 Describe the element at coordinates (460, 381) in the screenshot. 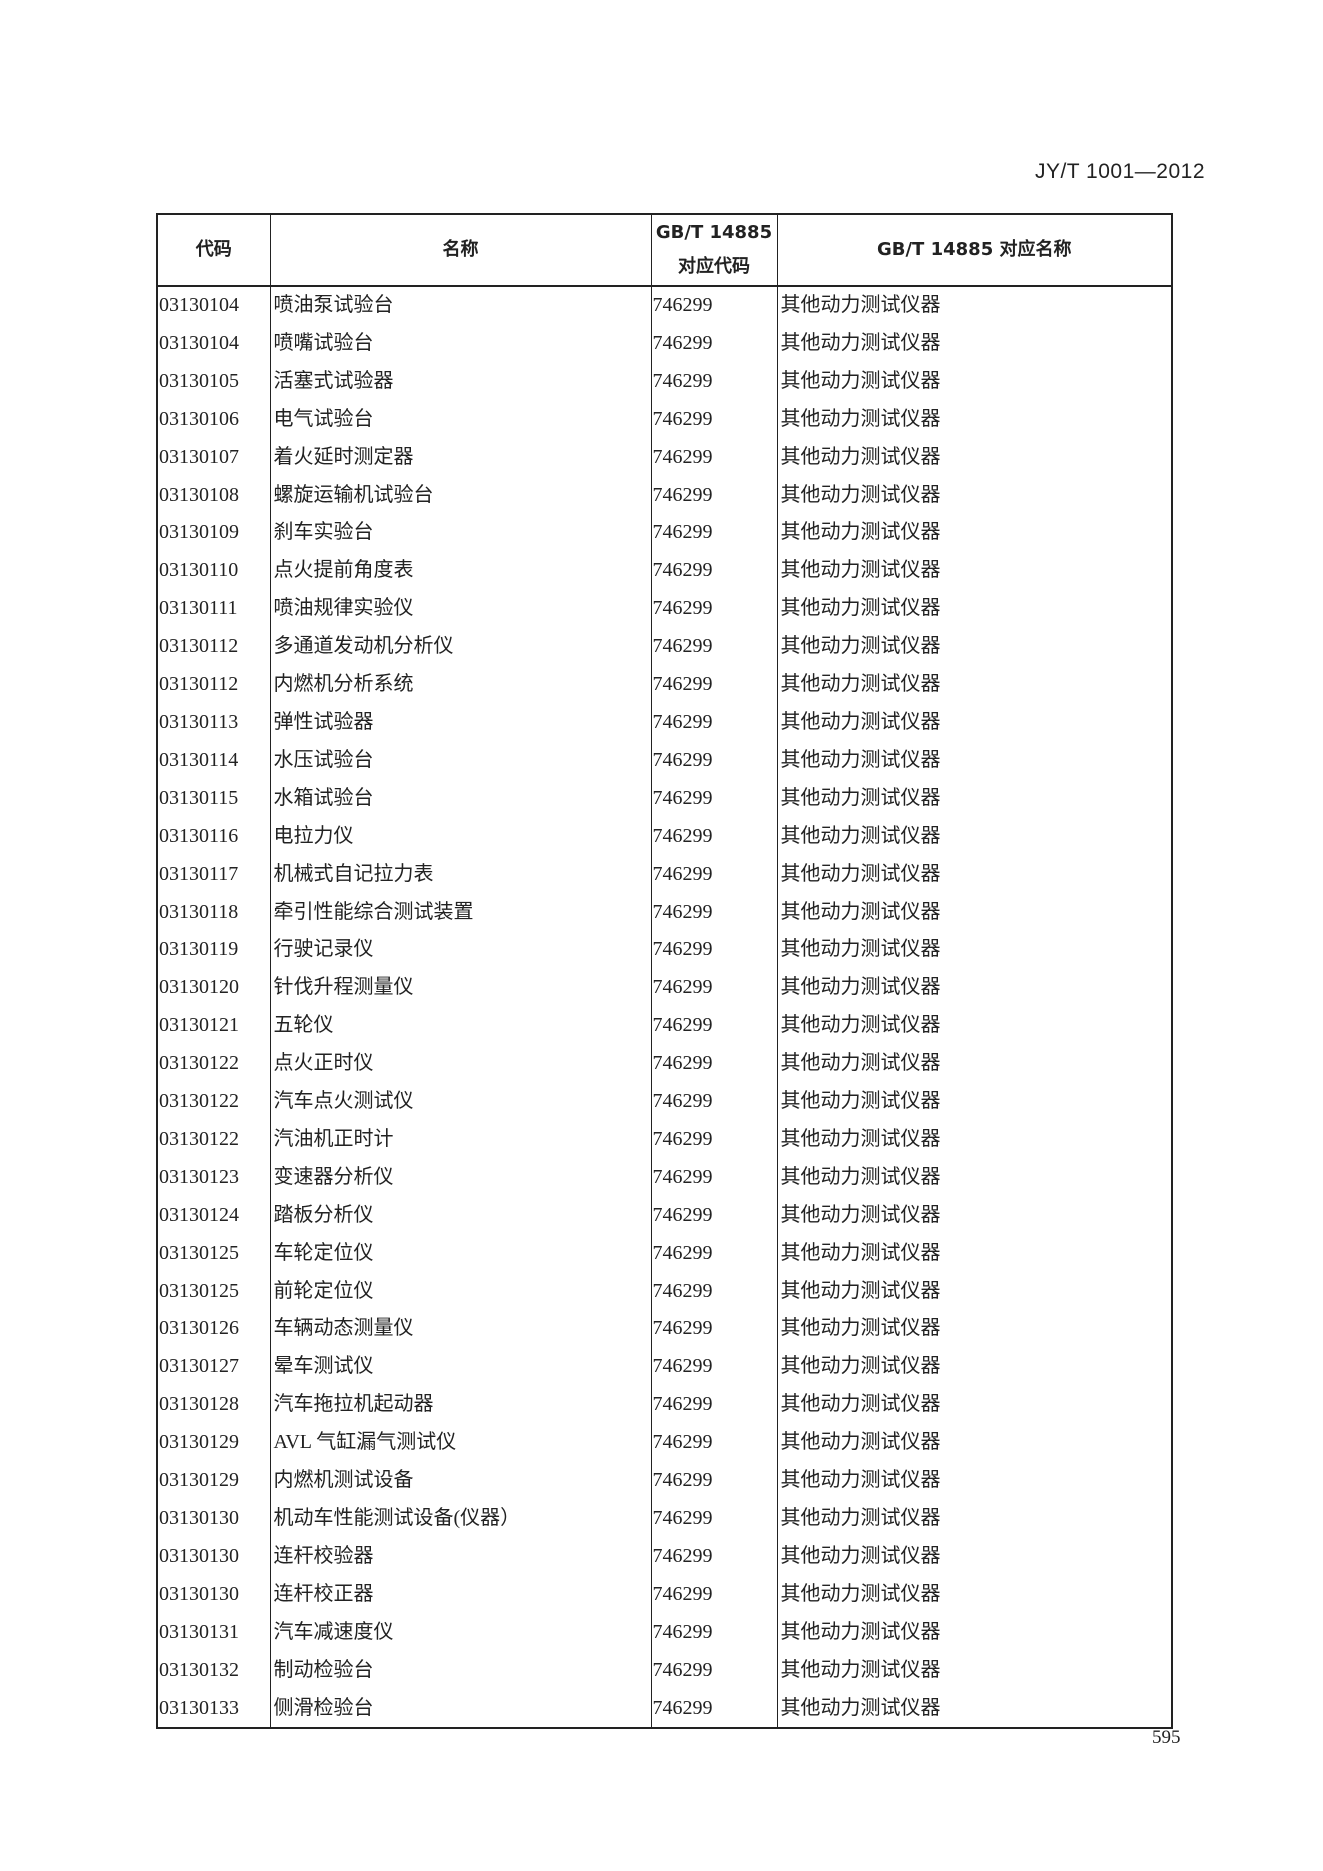

I see `cell-name: 活塞式试验器` at that location.